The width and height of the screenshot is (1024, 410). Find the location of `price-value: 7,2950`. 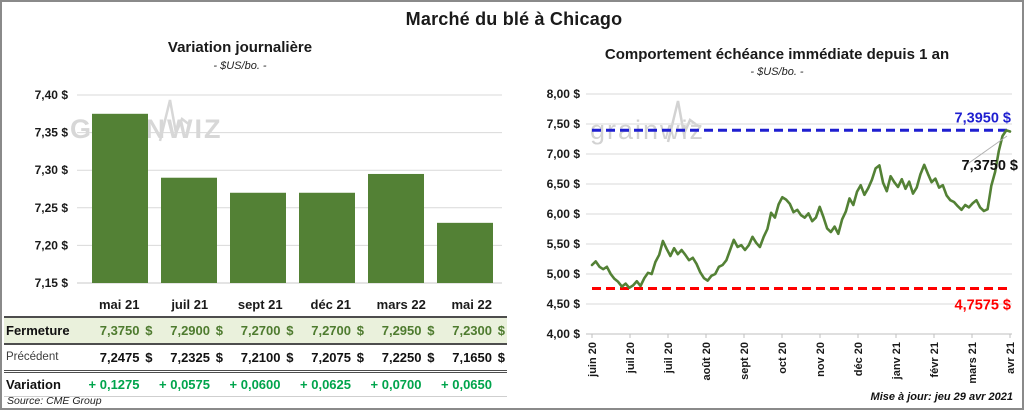

price-value: 7,2950 is located at coordinates (401, 330).